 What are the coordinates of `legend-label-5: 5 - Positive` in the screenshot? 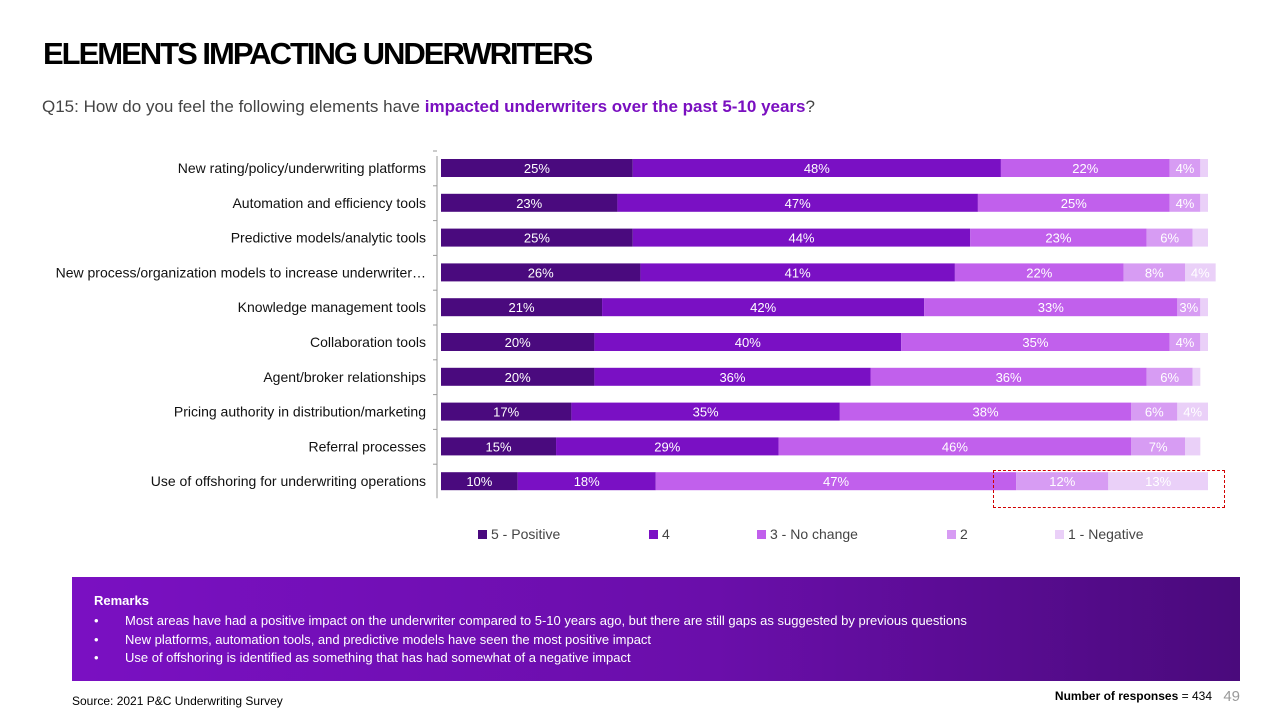 It's located at (526, 534).